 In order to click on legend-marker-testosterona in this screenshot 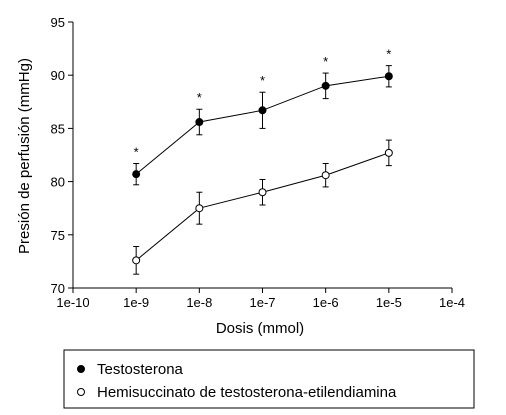, I will do `click(81, 369)`.